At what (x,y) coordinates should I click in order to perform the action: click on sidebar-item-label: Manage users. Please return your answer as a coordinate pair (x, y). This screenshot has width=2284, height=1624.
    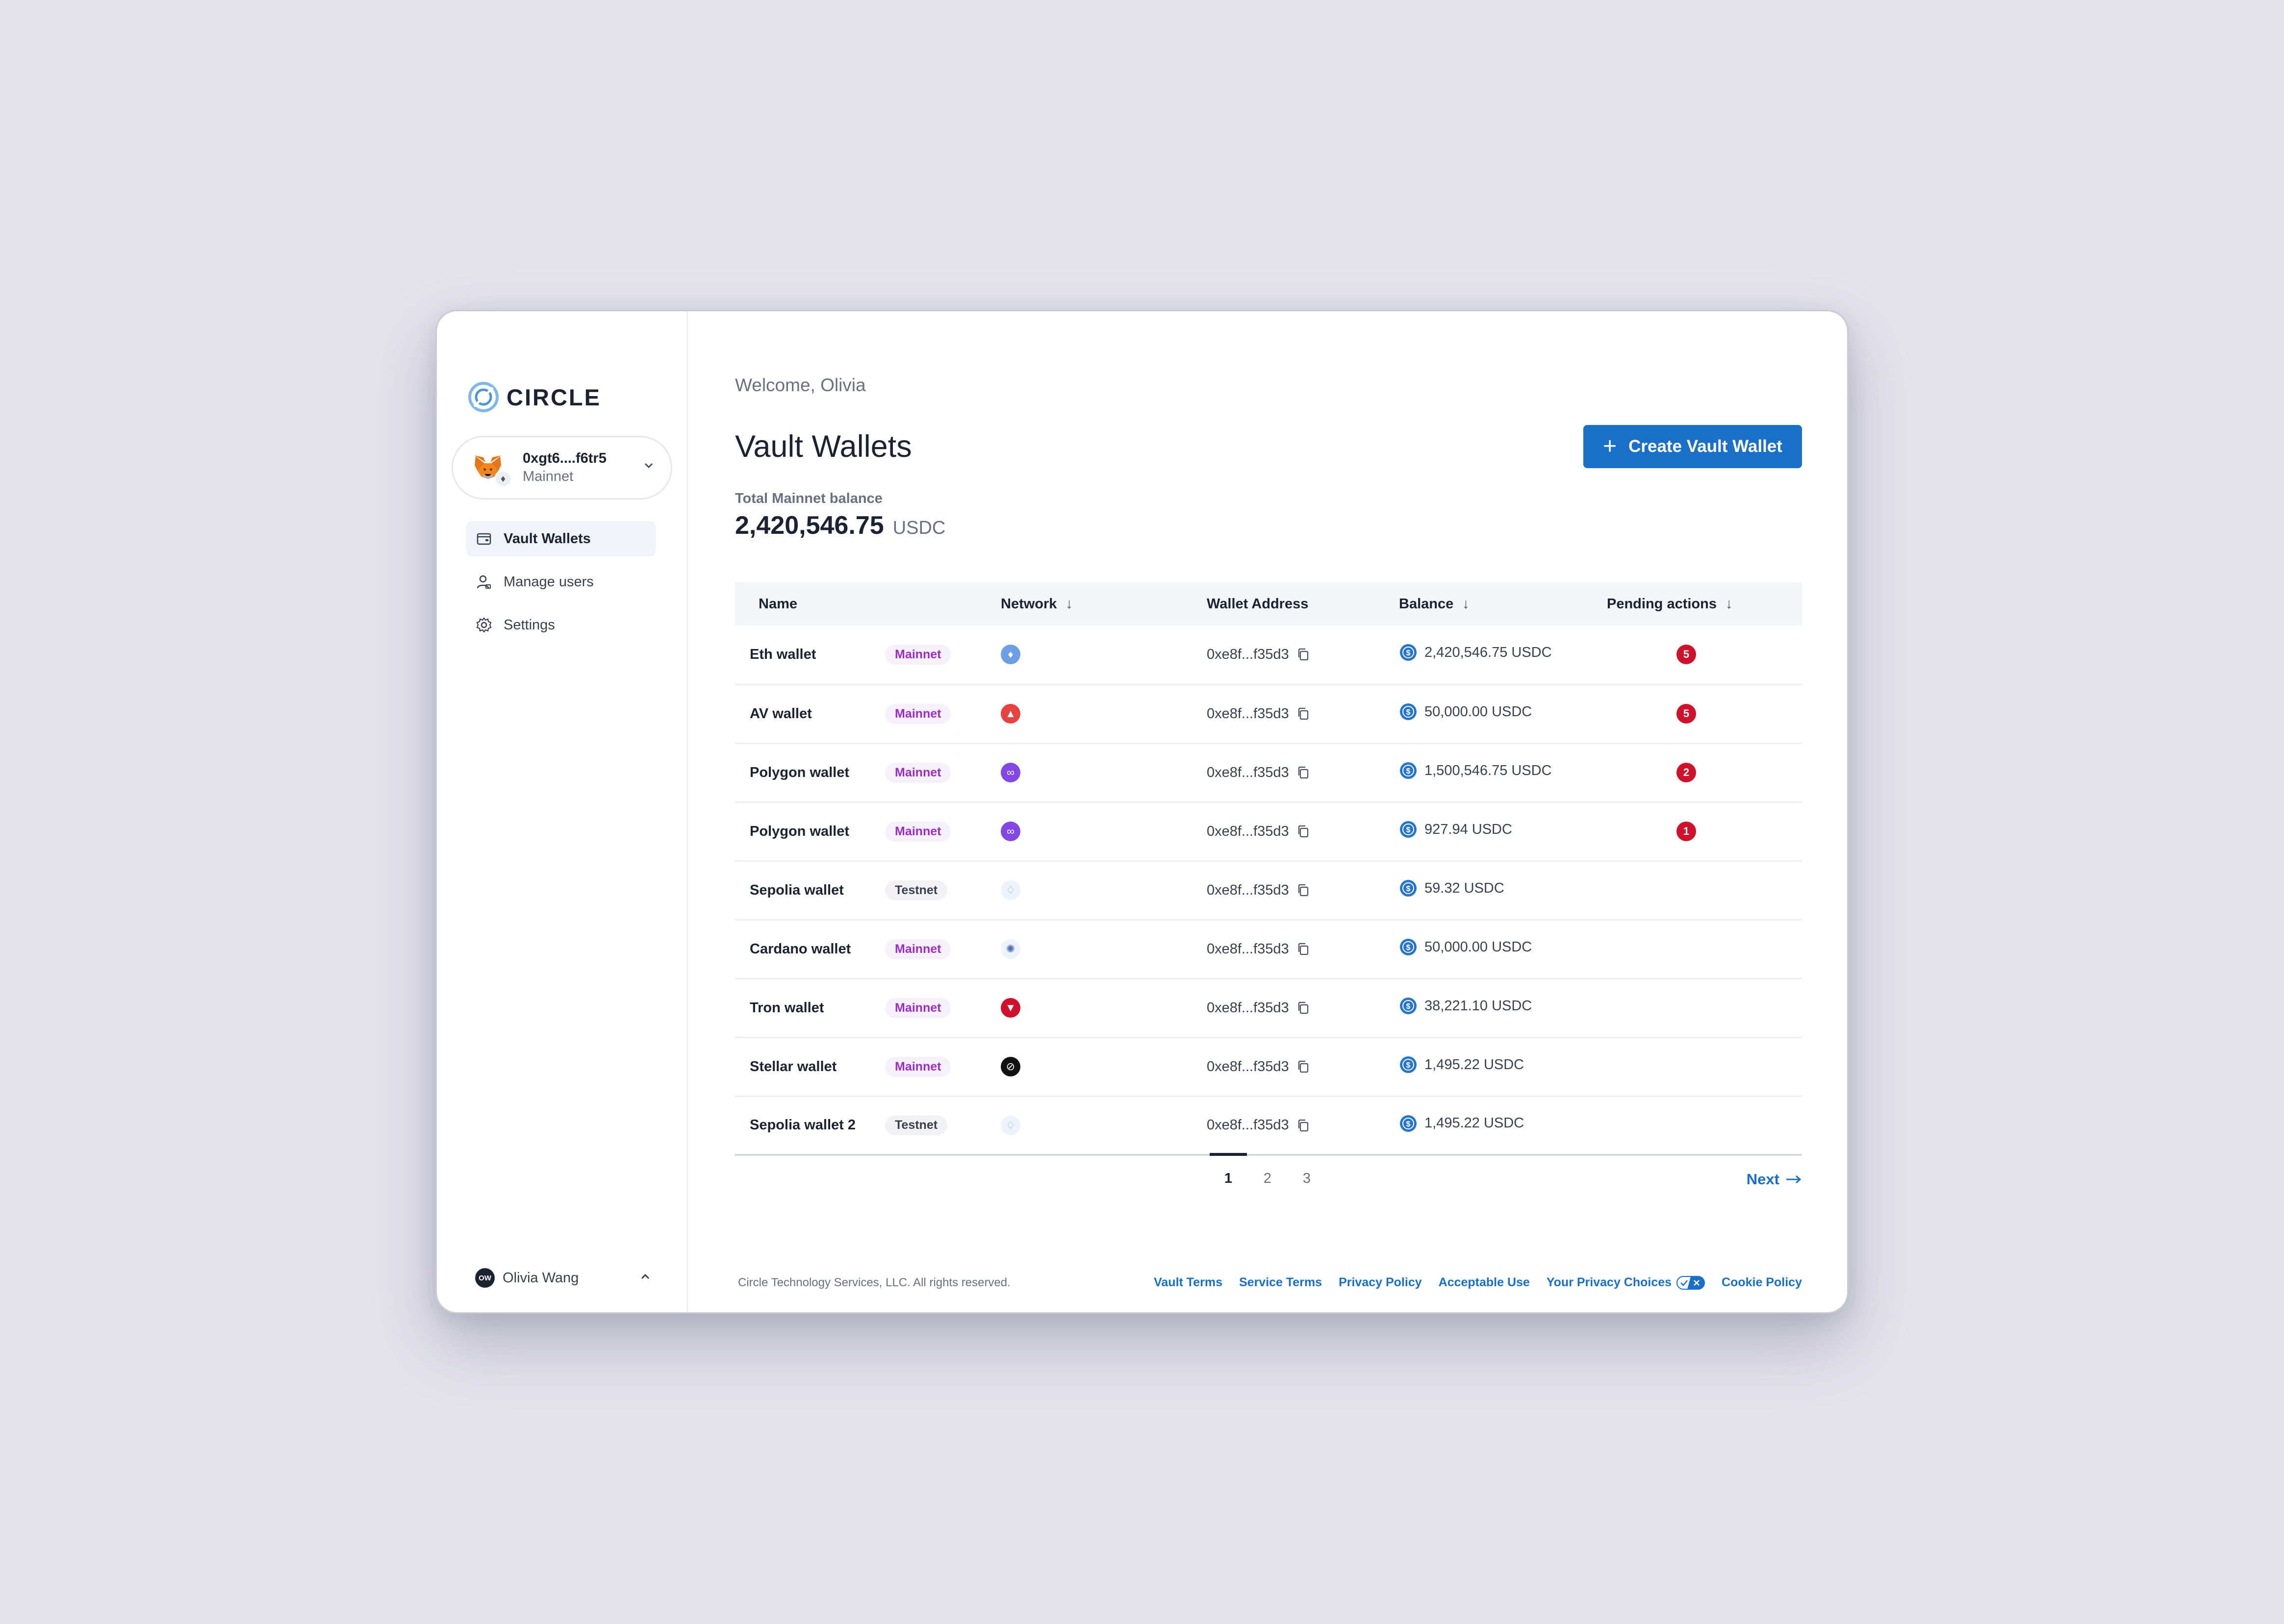
    Looking at the image, I should click on (549, 582).